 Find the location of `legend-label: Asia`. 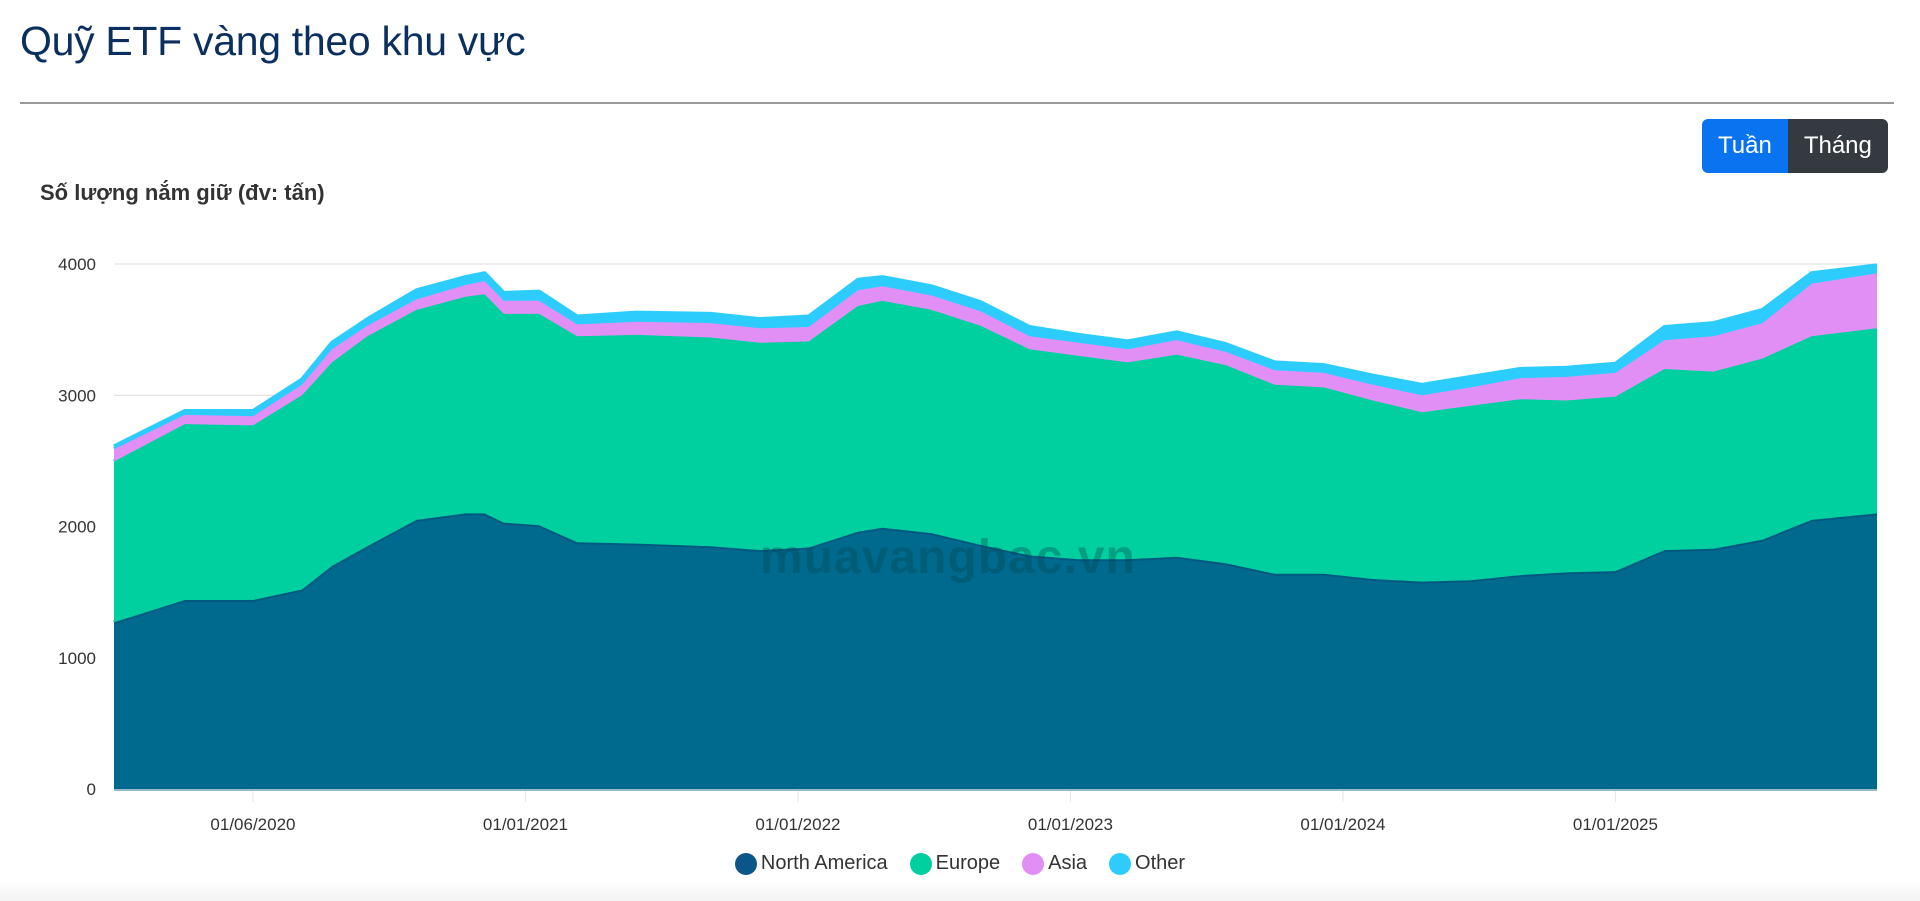

legend-label: Asia is located at coordinates (1068, 863).